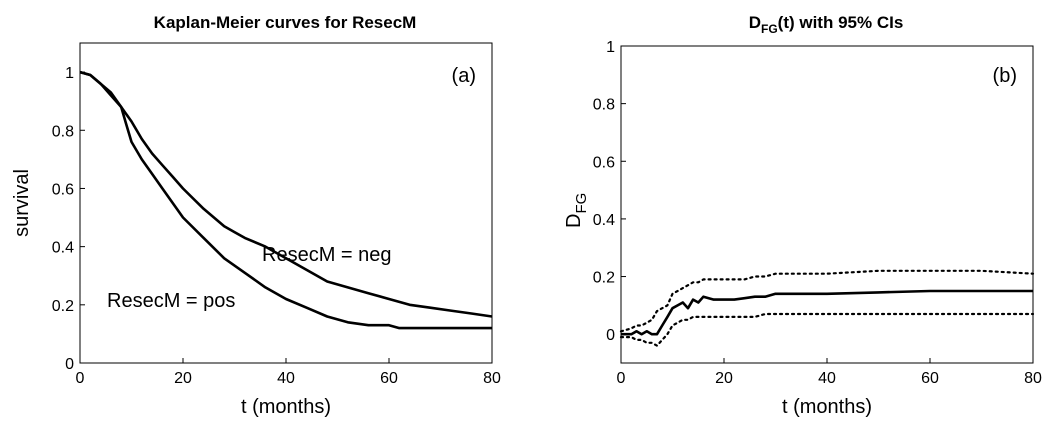 The width and height of the screenshot is (1046, 424). I want to click on panel-a-label: (a), so click(464, 76).